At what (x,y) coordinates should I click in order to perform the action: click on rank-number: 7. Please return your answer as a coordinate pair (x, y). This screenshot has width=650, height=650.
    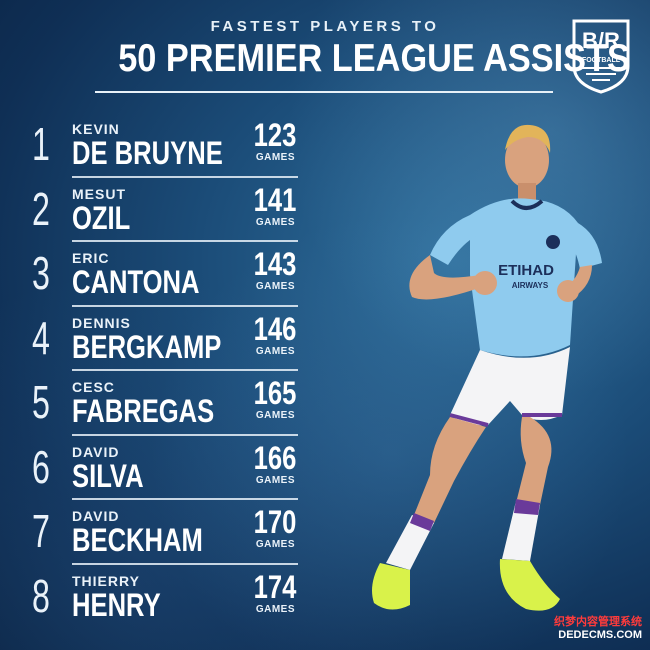
    Looking at the image, I should click on (41, 531).